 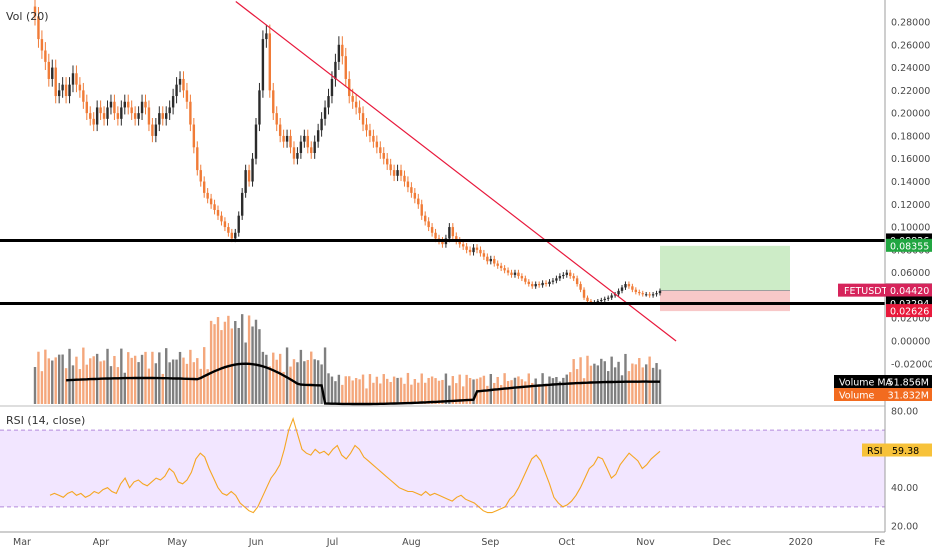 What do you see at coordinates (27, 16) in the screenshot?
I see `volume-indicator-label: Vol (20)` at bounding box center [27, 16].